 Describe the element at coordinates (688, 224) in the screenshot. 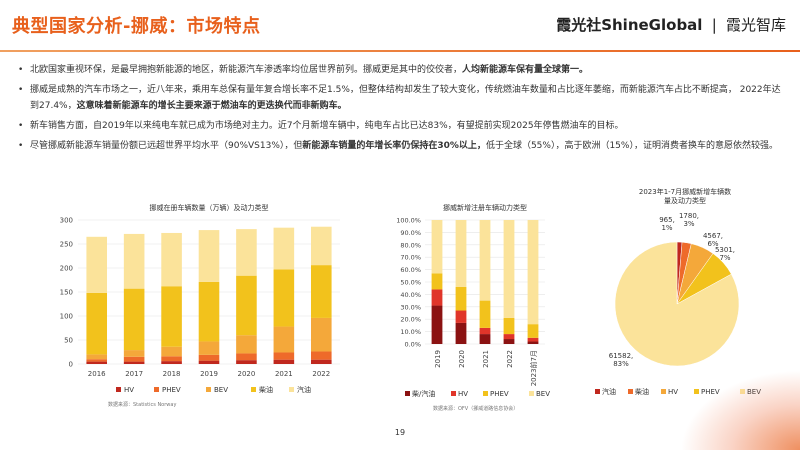

I see `pie-data-label-pct: 3%` at that location.